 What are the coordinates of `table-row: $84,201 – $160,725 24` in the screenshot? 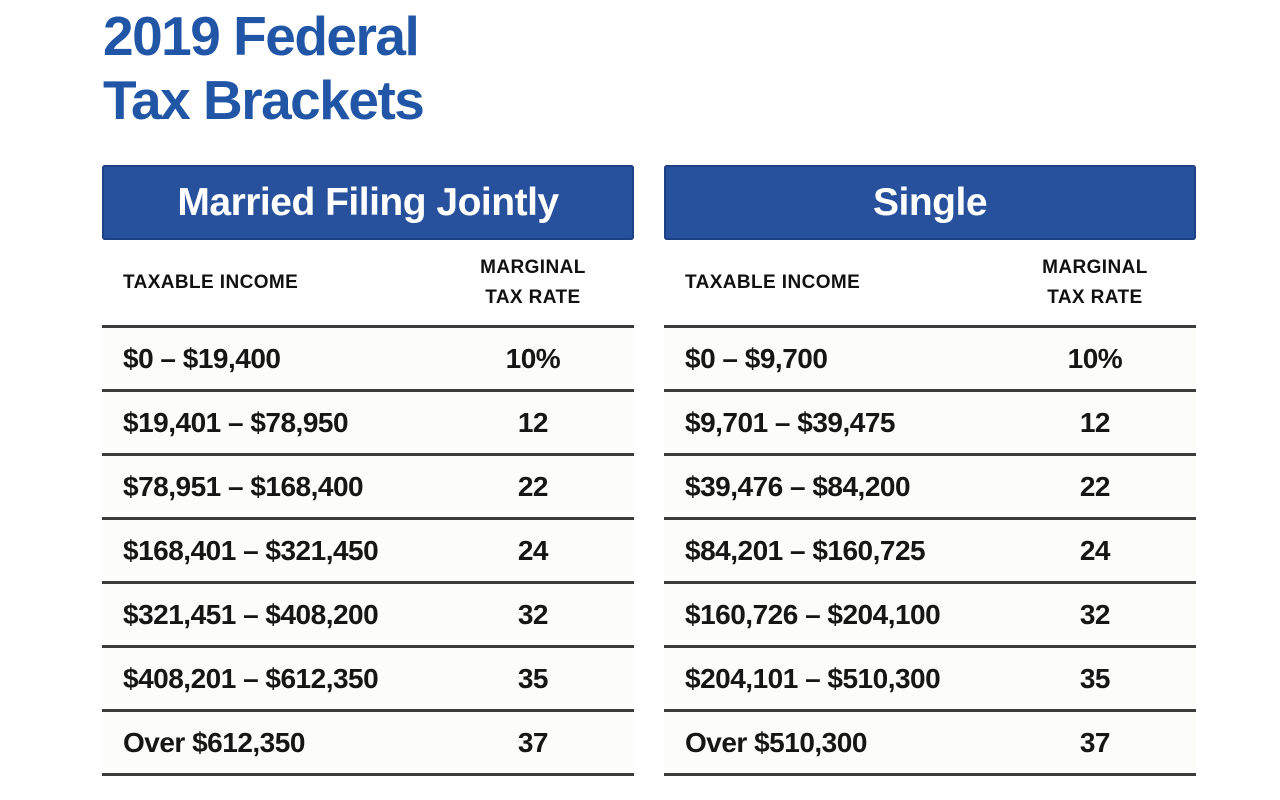 It's located at (930, 549).